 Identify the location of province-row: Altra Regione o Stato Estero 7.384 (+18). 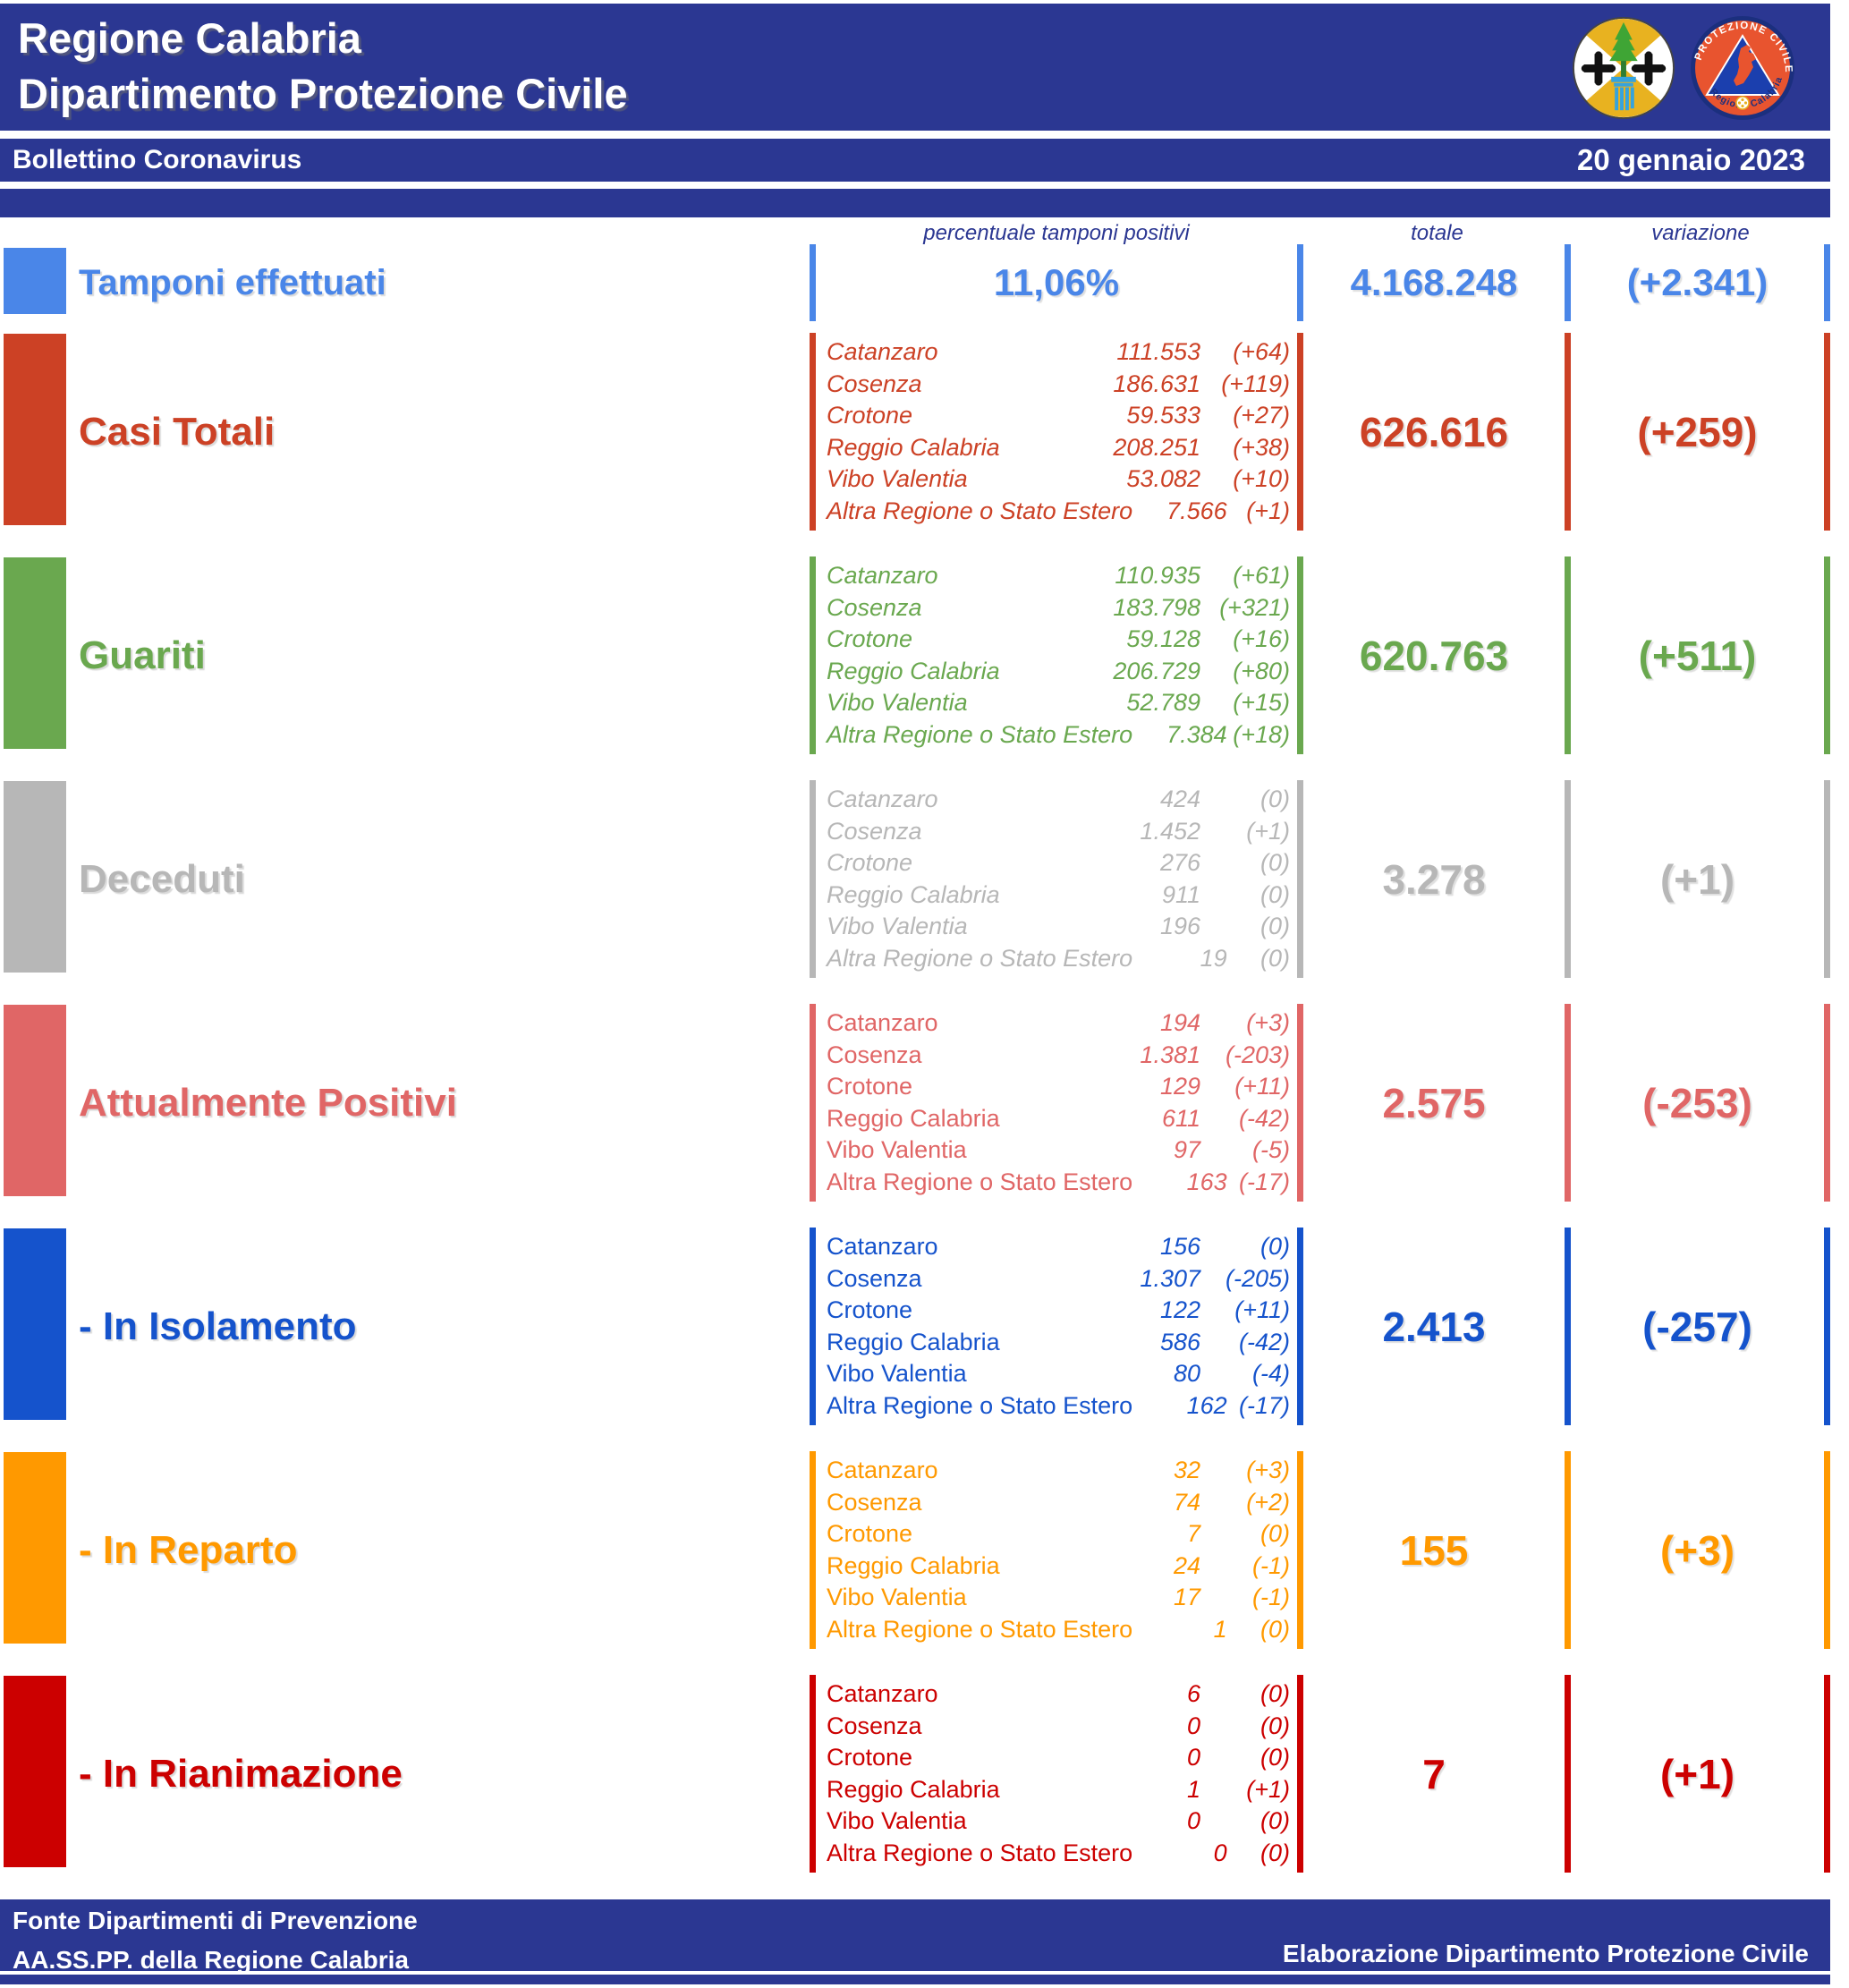
(1058, 735).